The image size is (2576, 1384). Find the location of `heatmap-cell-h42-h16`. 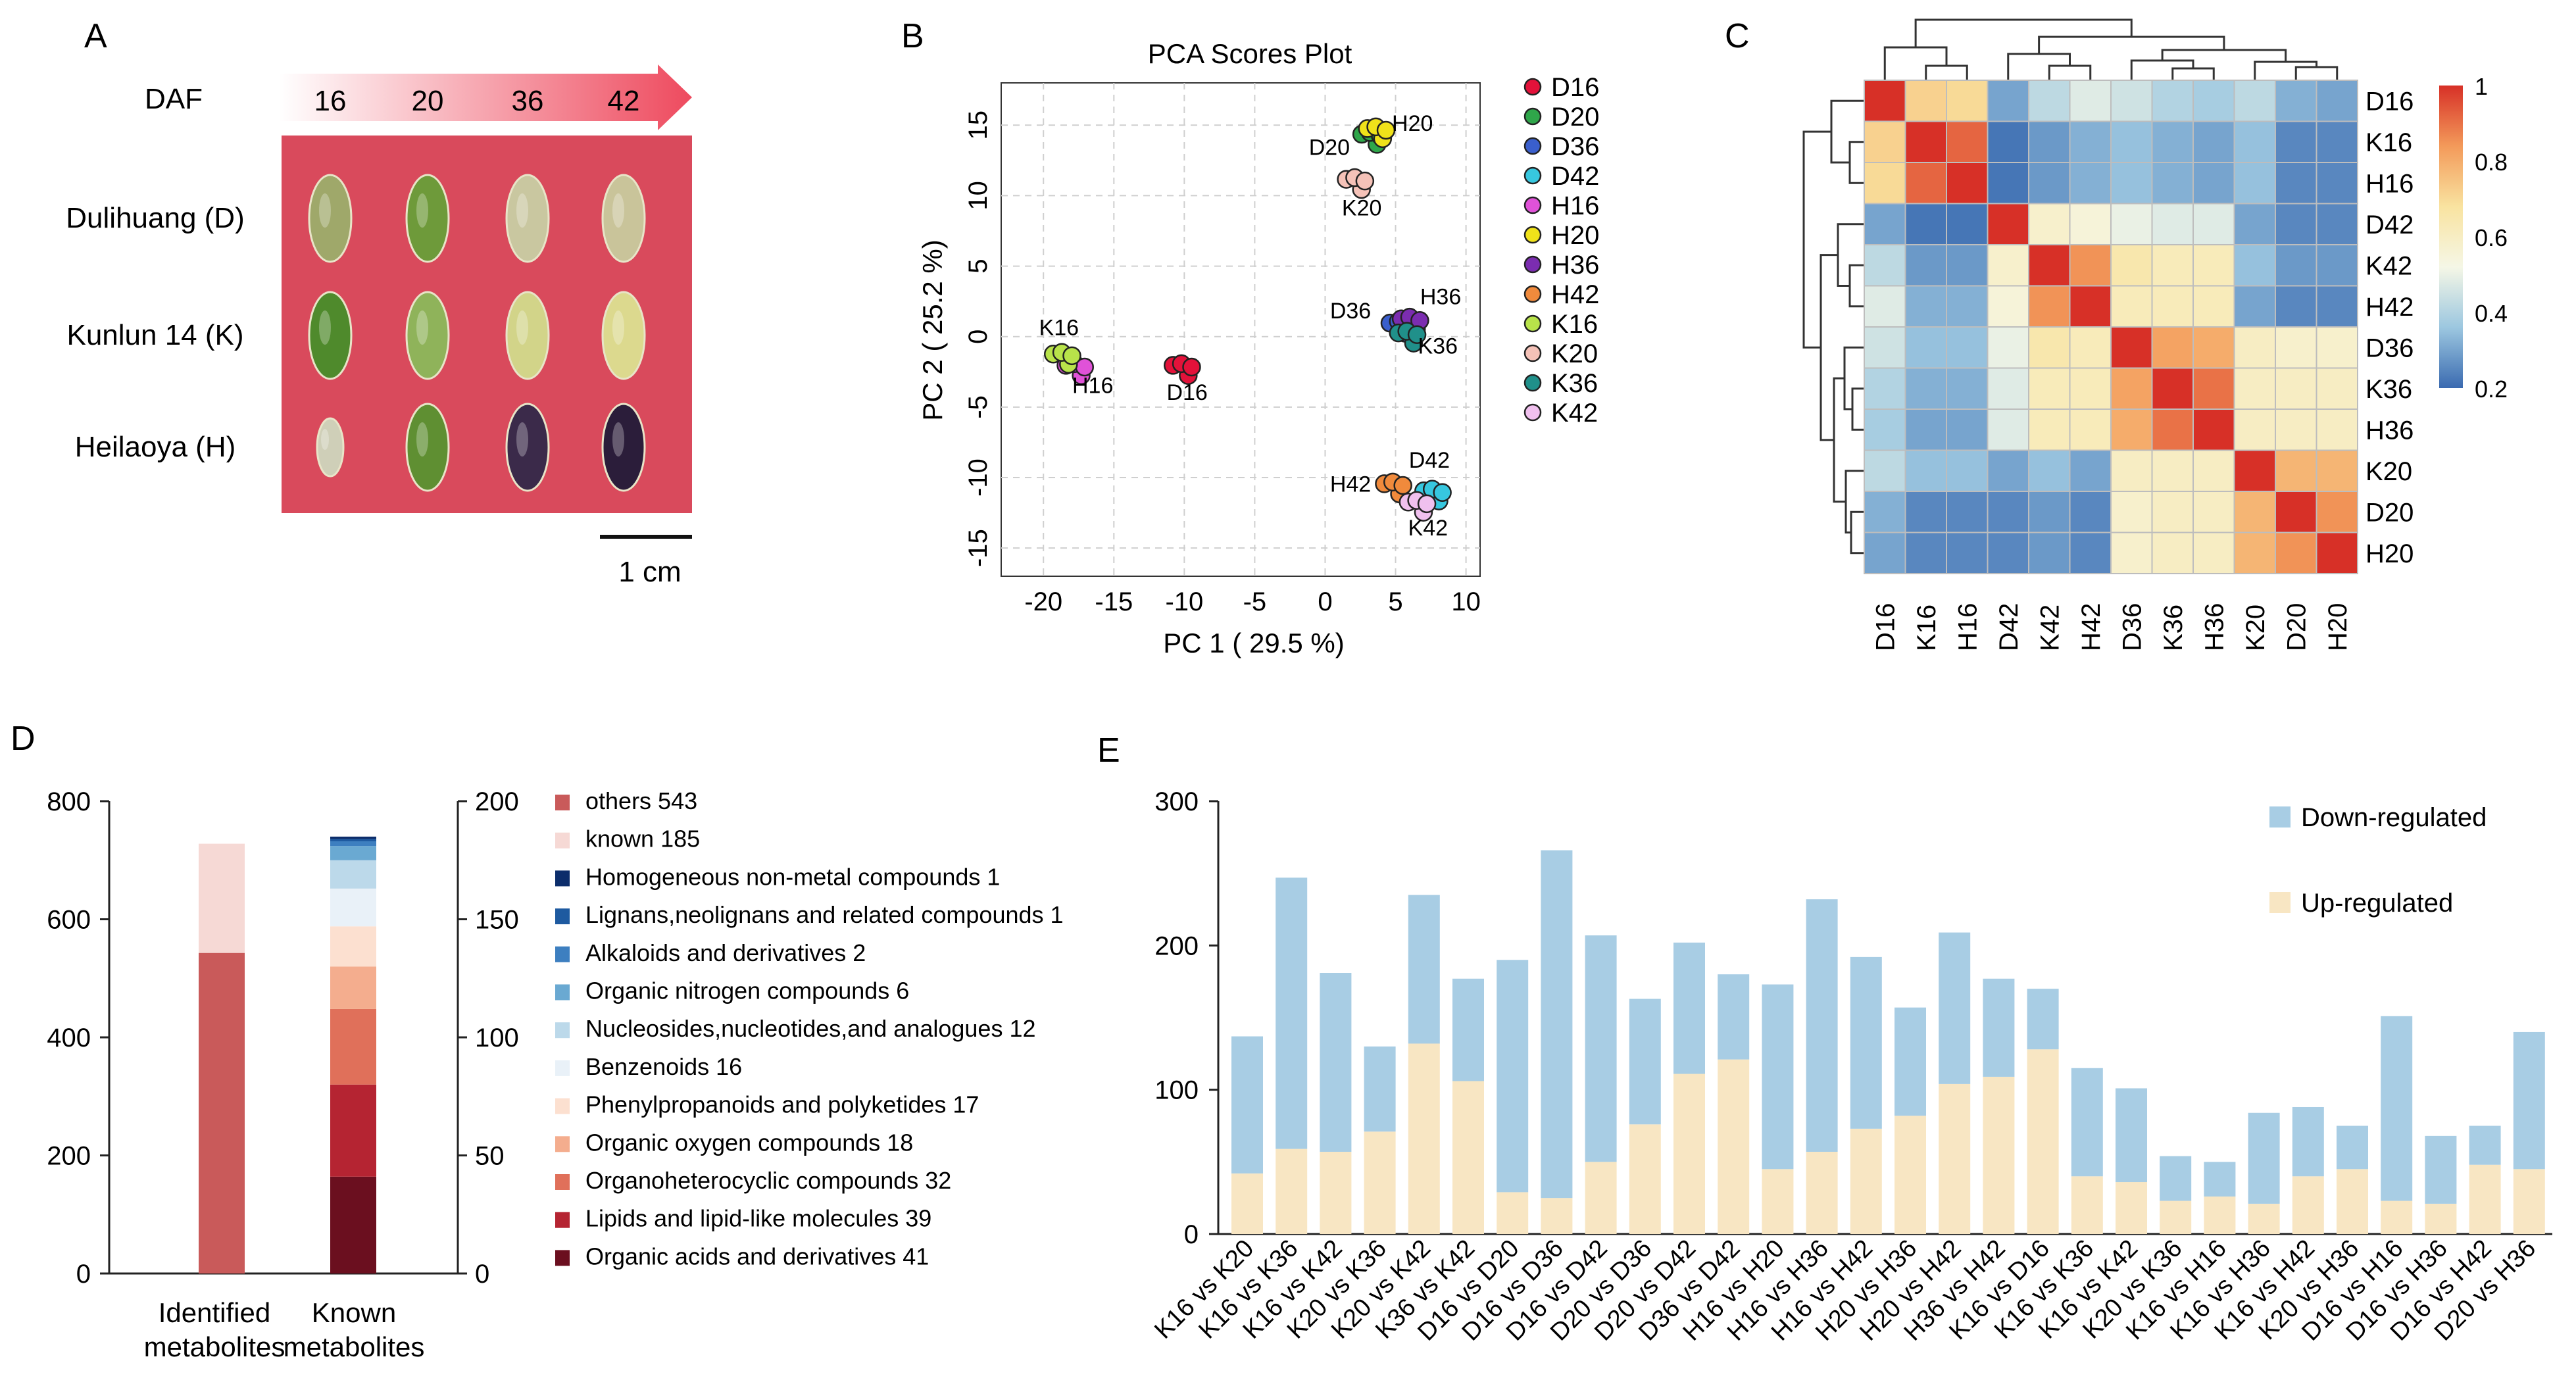

heatmap-cell-h42-h16 is located at coordinates (1967, 306).